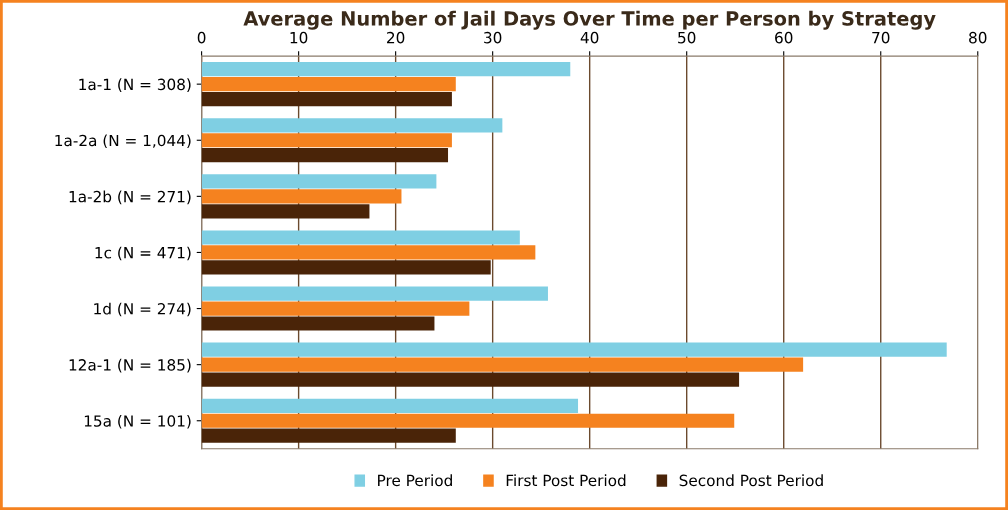 Image resolution: width=1008 pixels, height=510 pixels. I want to click on chart-title: Average Number of Jail Days Over Time per Person by Strategy, so click(589, 20).